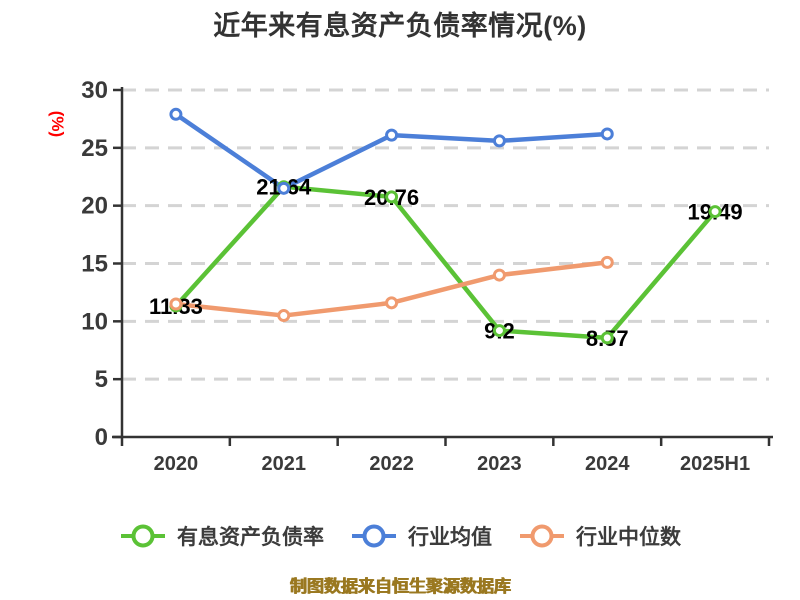 This screenshot has width=800, height=600. What do you see at coordinates (542, 536) in the screenshot?
I see `legend-marker-orange-icon` at bounding box center [542, 536].